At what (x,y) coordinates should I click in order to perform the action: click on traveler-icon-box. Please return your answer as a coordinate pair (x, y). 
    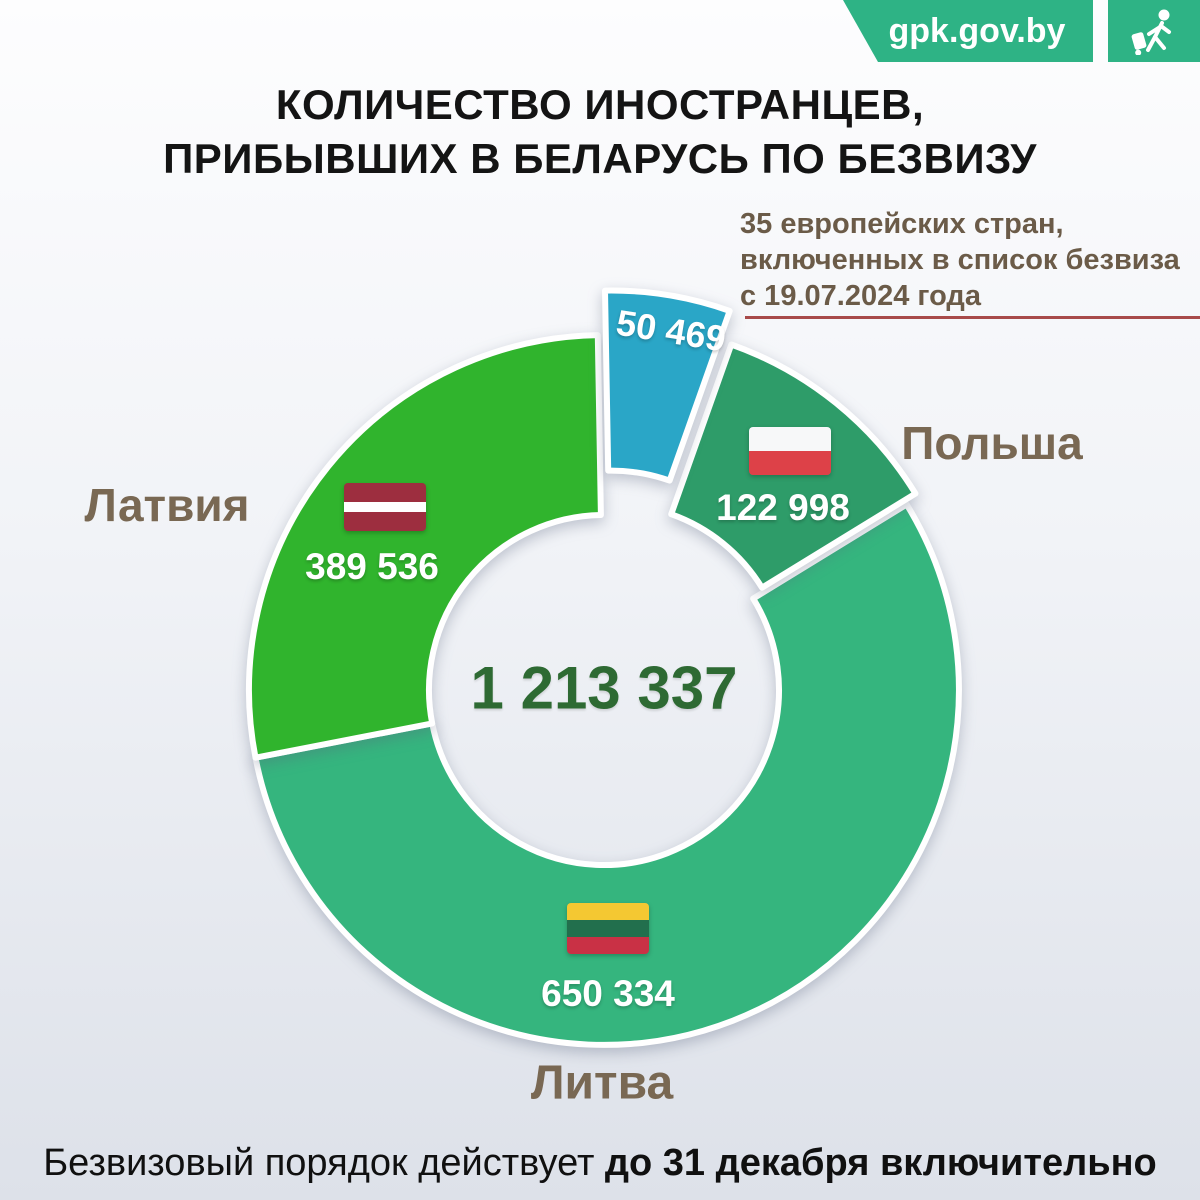
    Looking at the image, I should click on (1154, 31).